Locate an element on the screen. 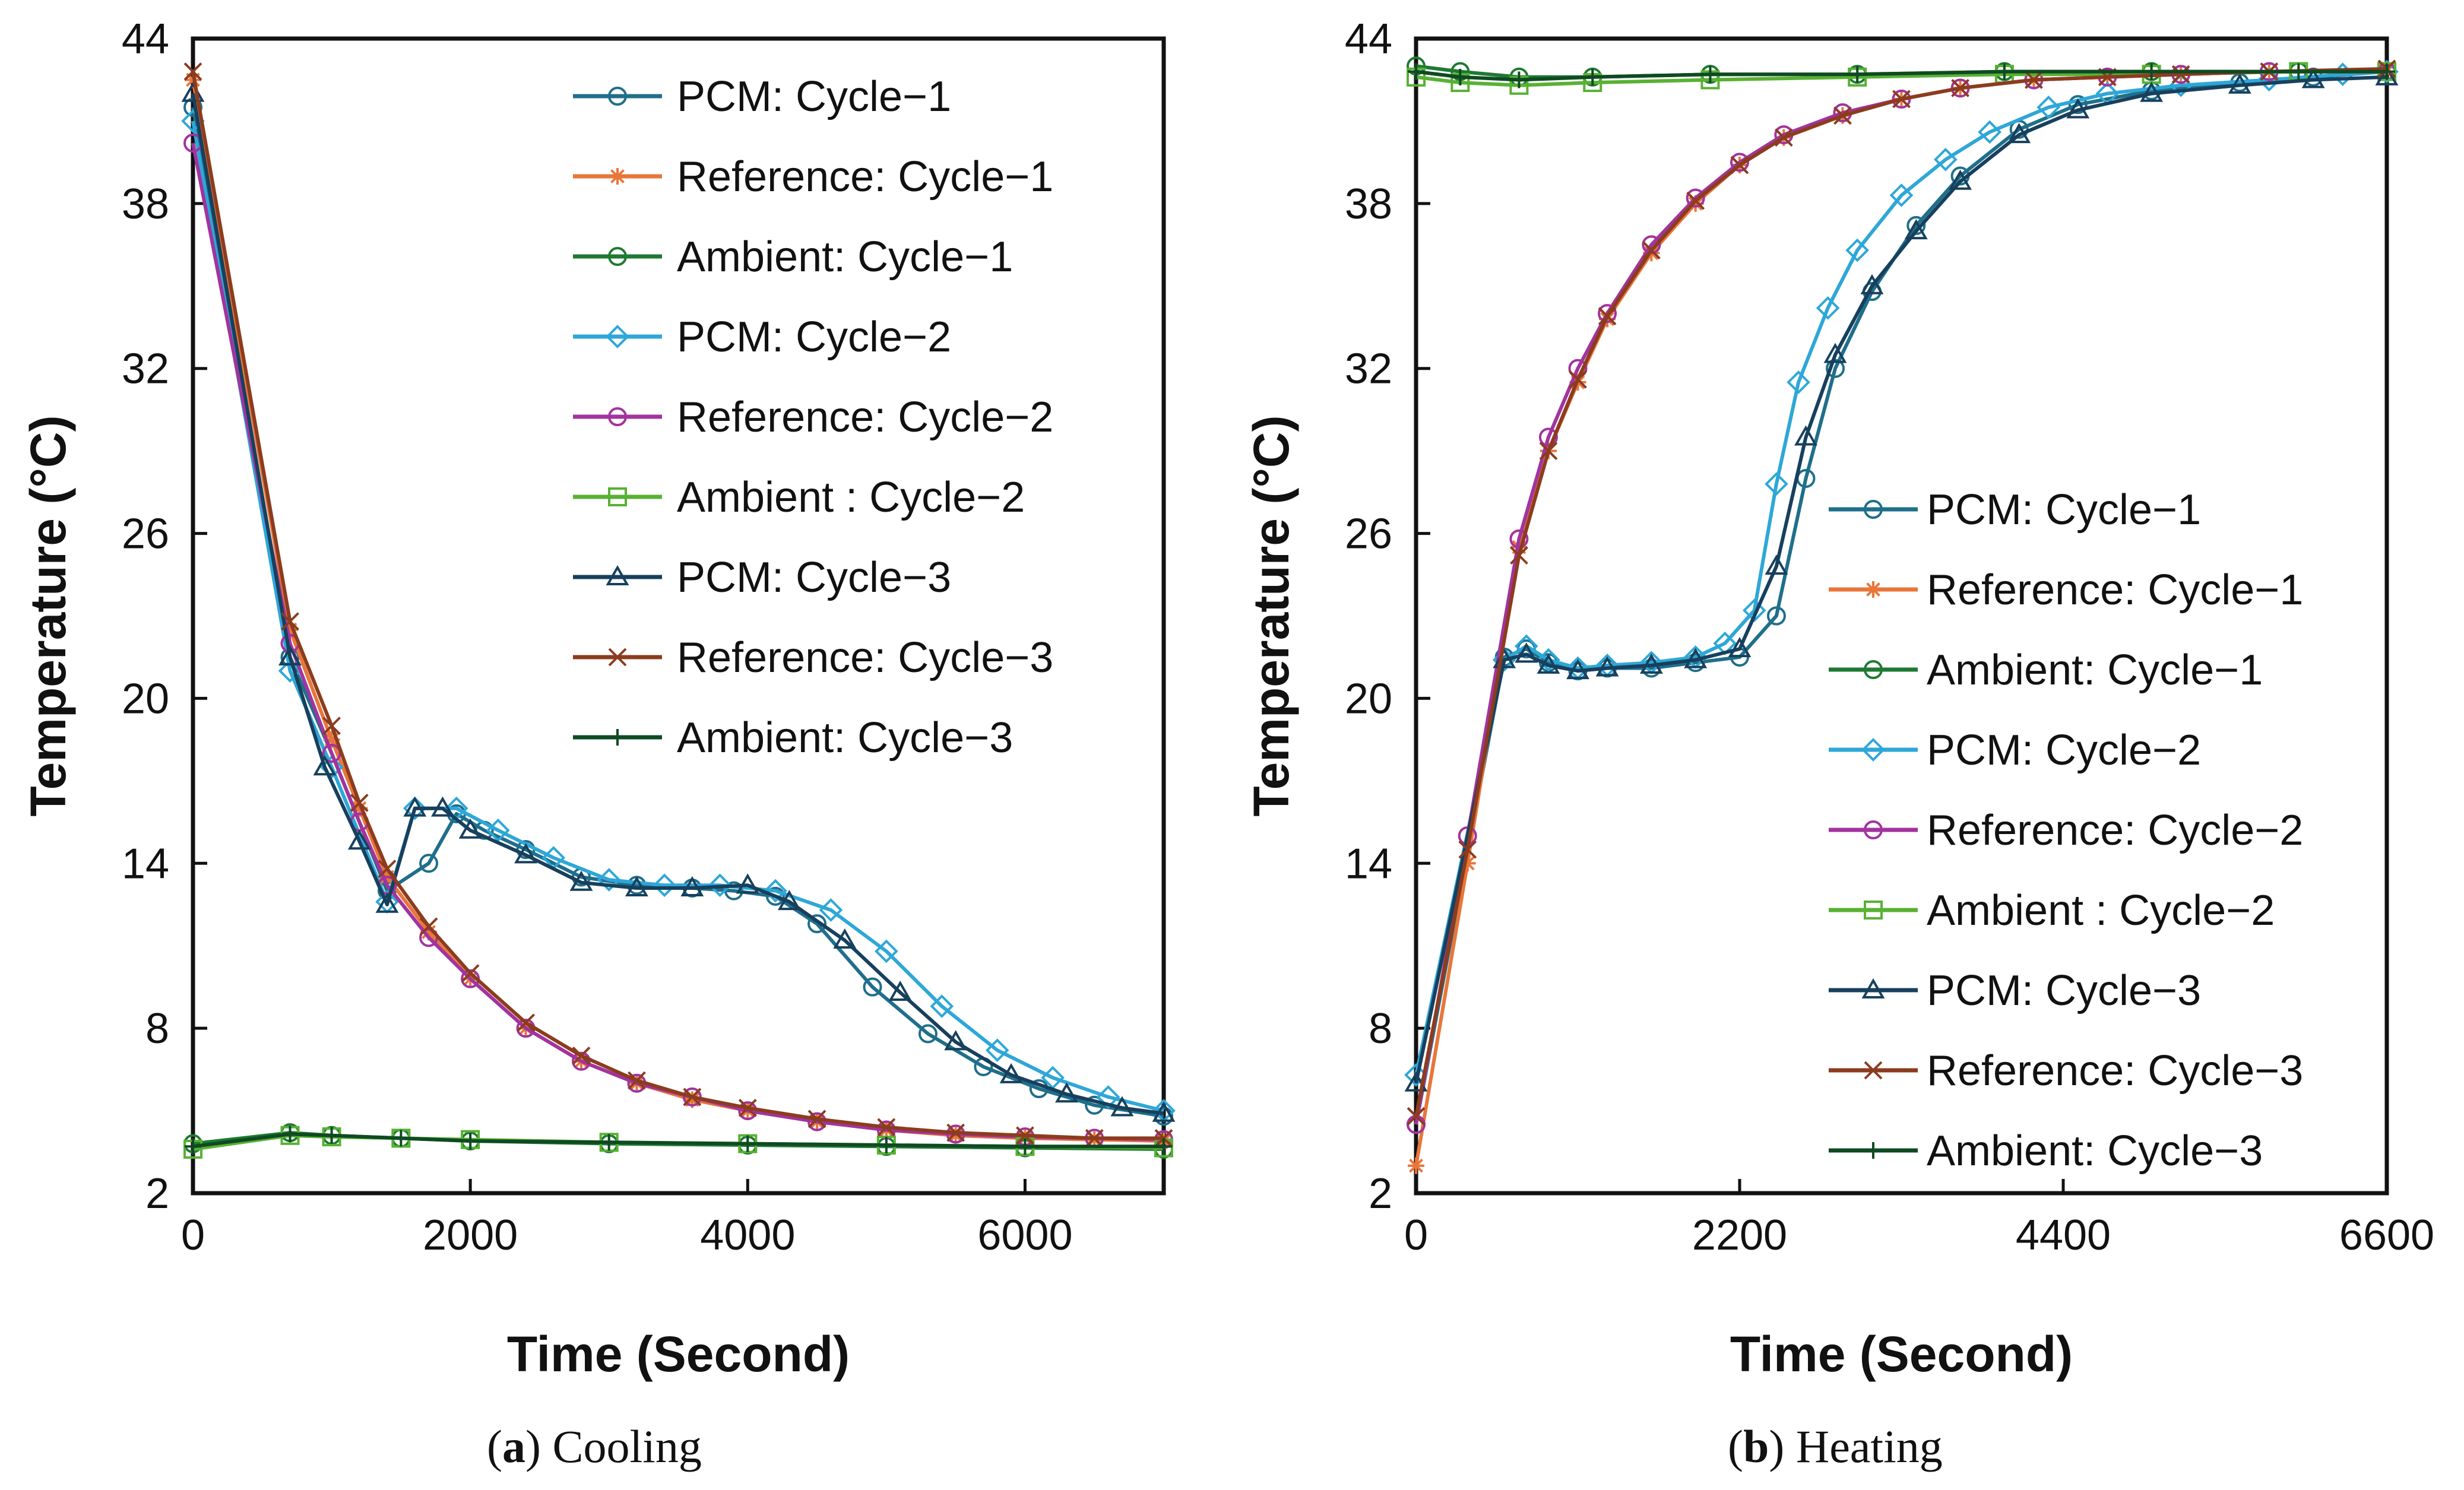 The image size is (2464, 1490). x-tick-label: 6000 is located at coordinates (1024, 1235).